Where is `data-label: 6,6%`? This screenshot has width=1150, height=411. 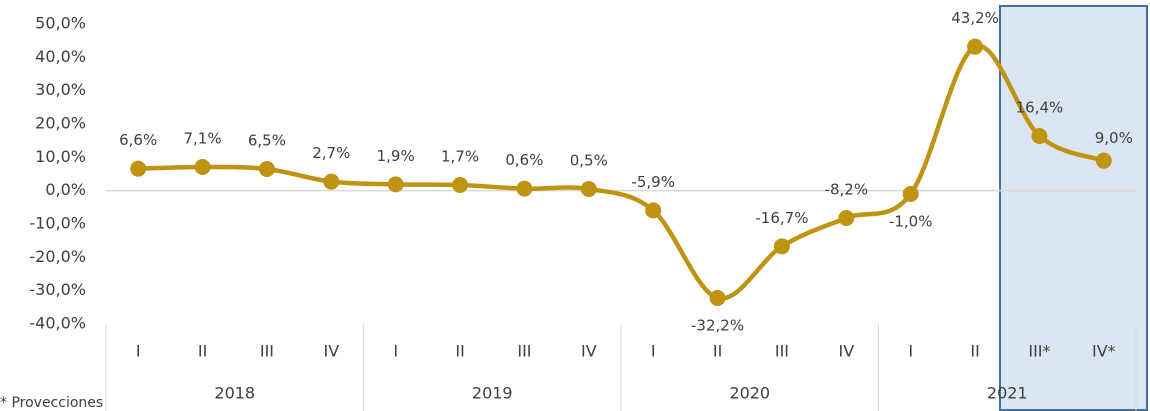 data-label: 6,6% is located at coordinates (138, 140).